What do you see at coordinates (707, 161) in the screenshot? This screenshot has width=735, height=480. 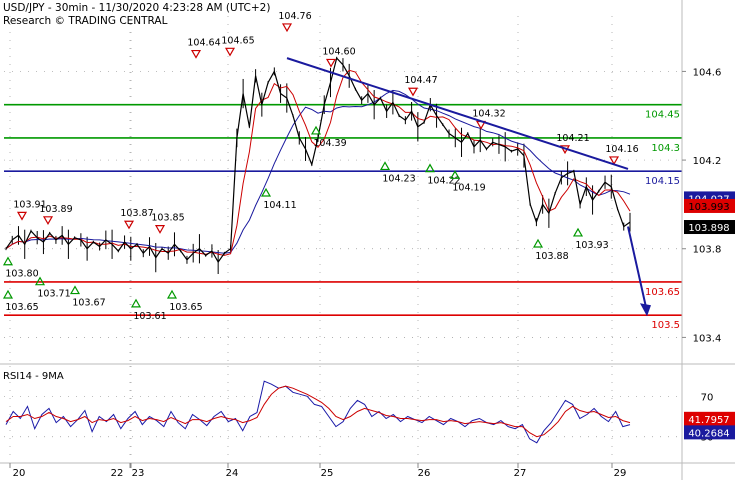 I see `price-y-tick-label: 104.2` at bounding box center [707, 161].